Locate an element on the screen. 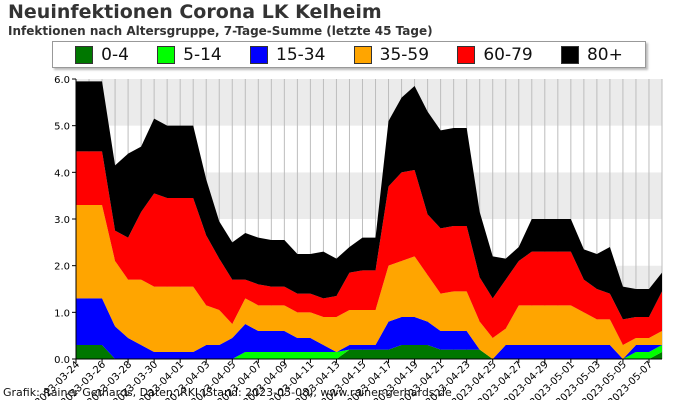 Image resolution: width=700 pixels, height=400 pixels. legend-item-35-59: 35-59 is located at coordinates (391, 54).